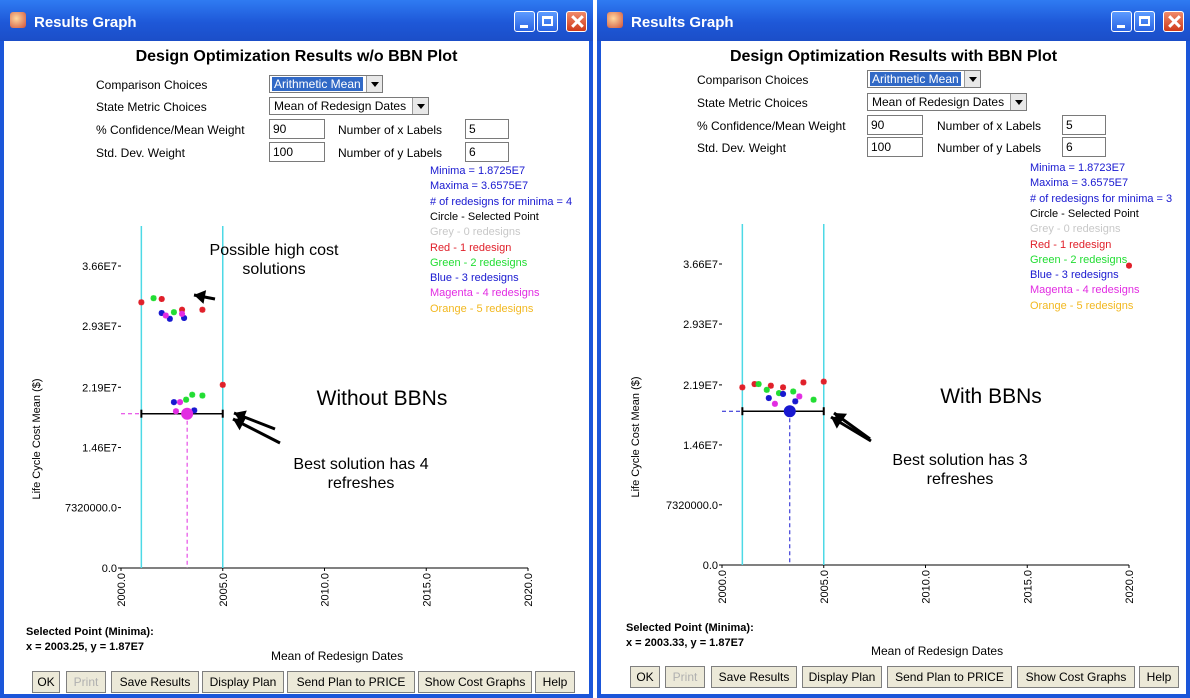 This screenshot has height=698, width=1190. I want to click on app-icon, so click(615, 20).